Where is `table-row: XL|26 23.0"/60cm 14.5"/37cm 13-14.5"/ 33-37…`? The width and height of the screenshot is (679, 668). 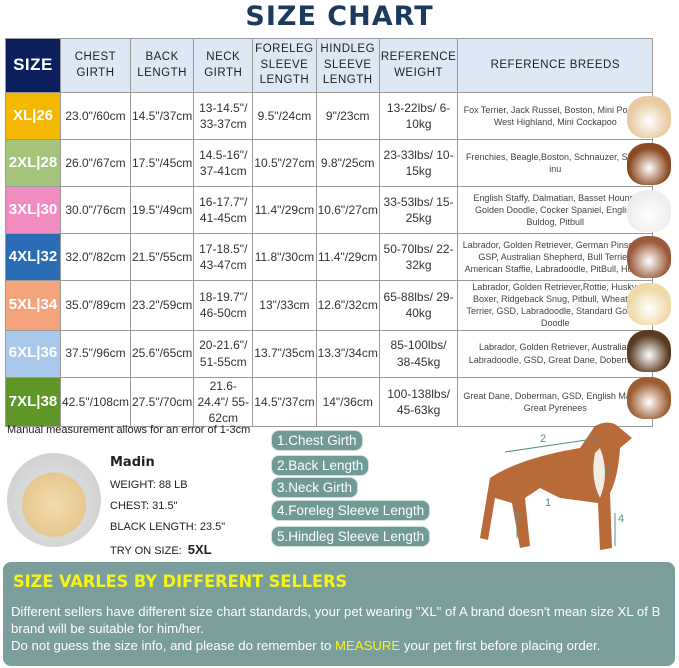 table-row: XL|26 23.0"/60cm 14.5"/37cm 13-14.5"/ 33-37… is located at coordinates (329, 116).